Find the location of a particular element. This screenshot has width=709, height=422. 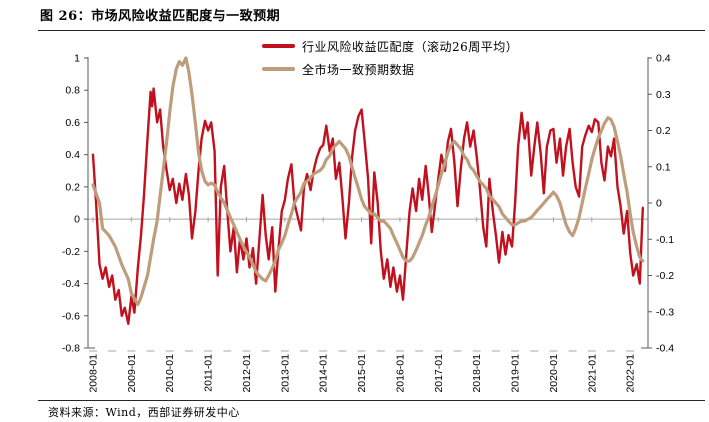

tan-line-swatch-icon is located at coordinates (278, 69).